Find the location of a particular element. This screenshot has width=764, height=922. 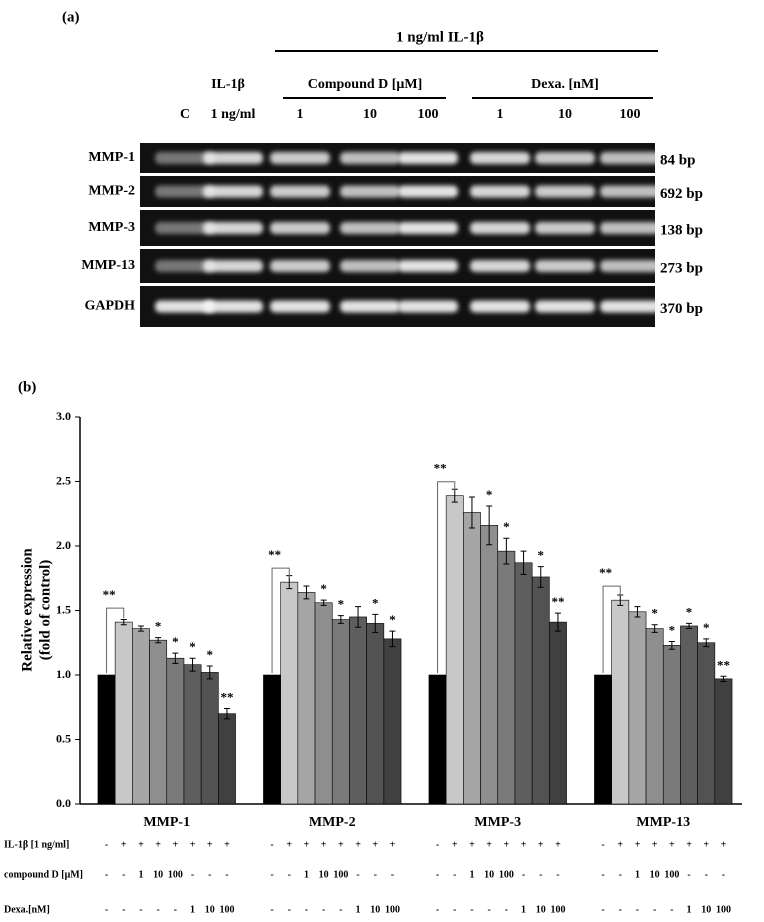

size-label: 273 bp is located at coordinates (681, 268).